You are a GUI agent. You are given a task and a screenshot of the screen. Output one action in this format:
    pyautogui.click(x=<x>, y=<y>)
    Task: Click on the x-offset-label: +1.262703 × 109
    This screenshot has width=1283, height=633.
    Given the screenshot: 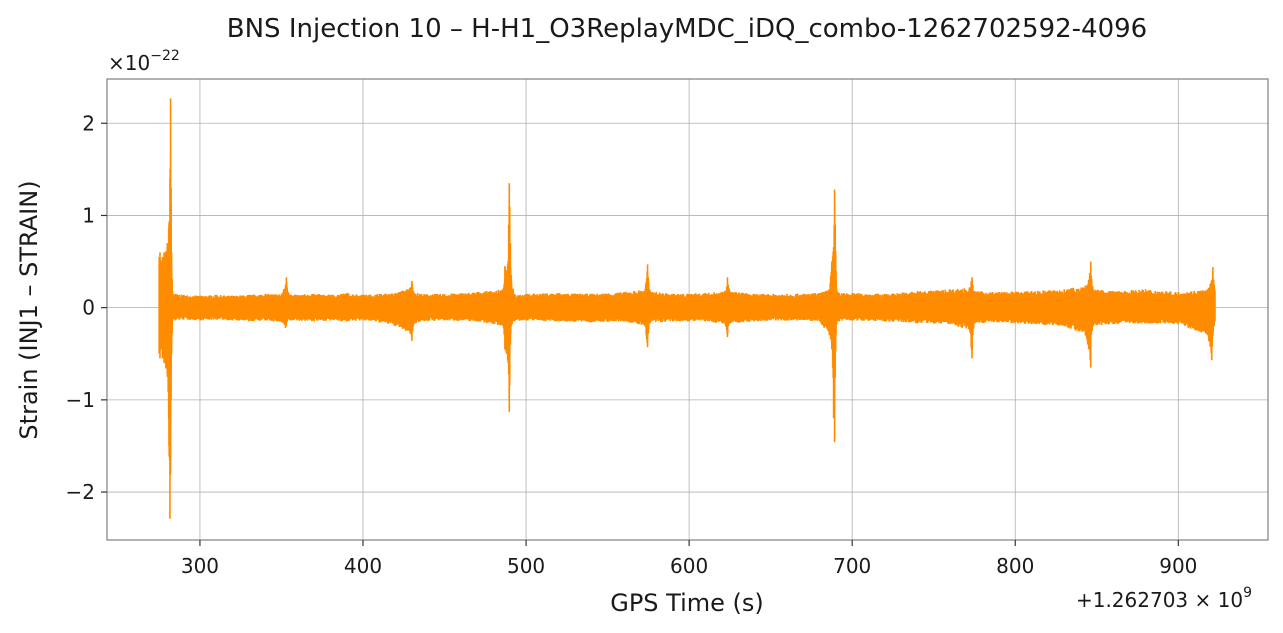 What is the action you would take?
    pyautogui.click(x=1164, y=598)
    